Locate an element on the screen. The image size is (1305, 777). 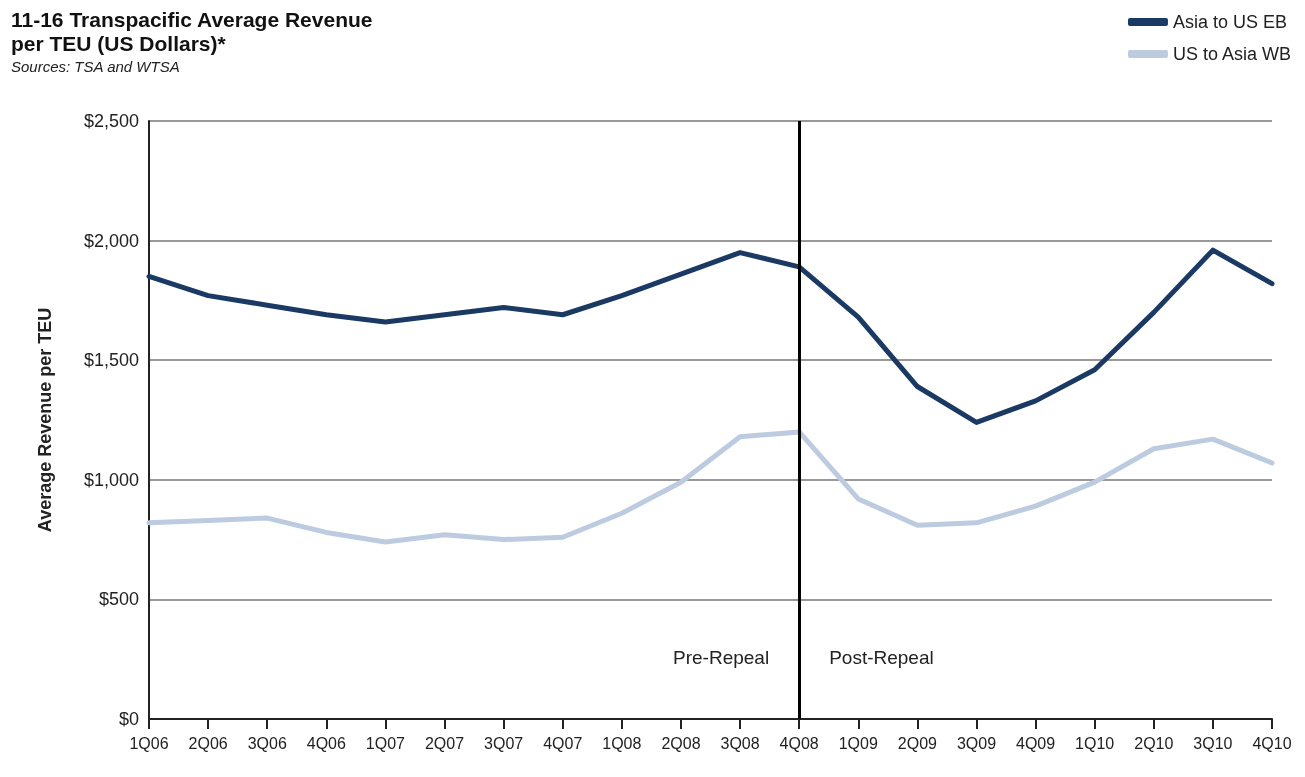
y-tick-label: $2,000 is located at coordinates (111, 240).